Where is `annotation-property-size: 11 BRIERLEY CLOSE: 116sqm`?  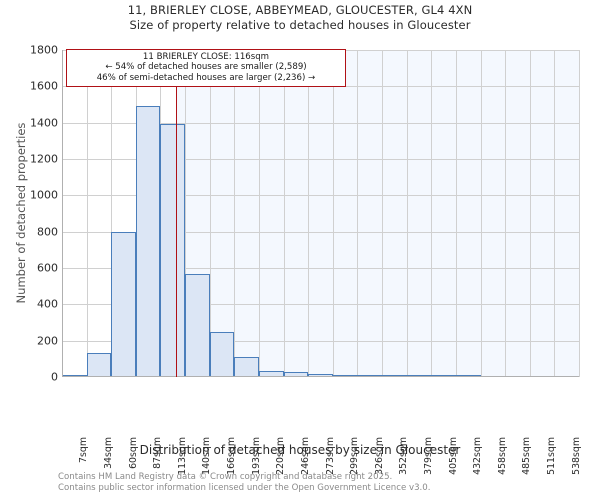 annotation-property-size: 11 BRIERLEY CLOSE: 116sqm is located at coordinates (206, 57).